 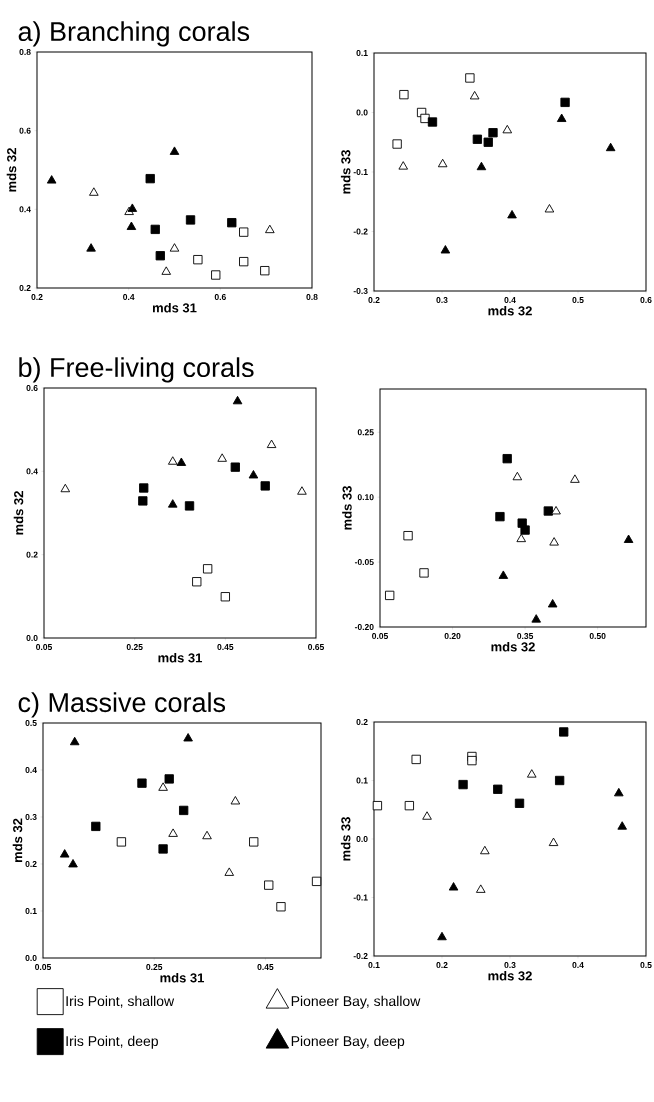 I want to click on x-tick-label: 0.65, so click(x=316, y=647).